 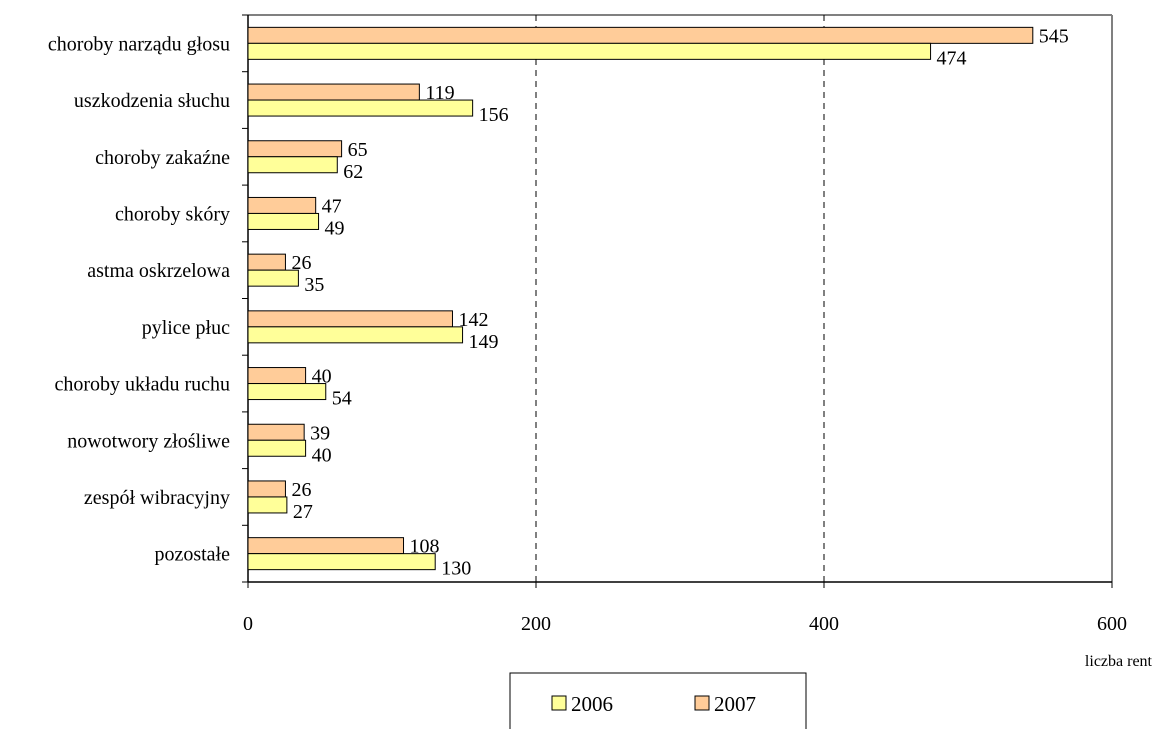 What do you see at coordinates (1054, 36) in the screenshot?
I see `data-label-2007: 545` at bounding box center [1054, 36].